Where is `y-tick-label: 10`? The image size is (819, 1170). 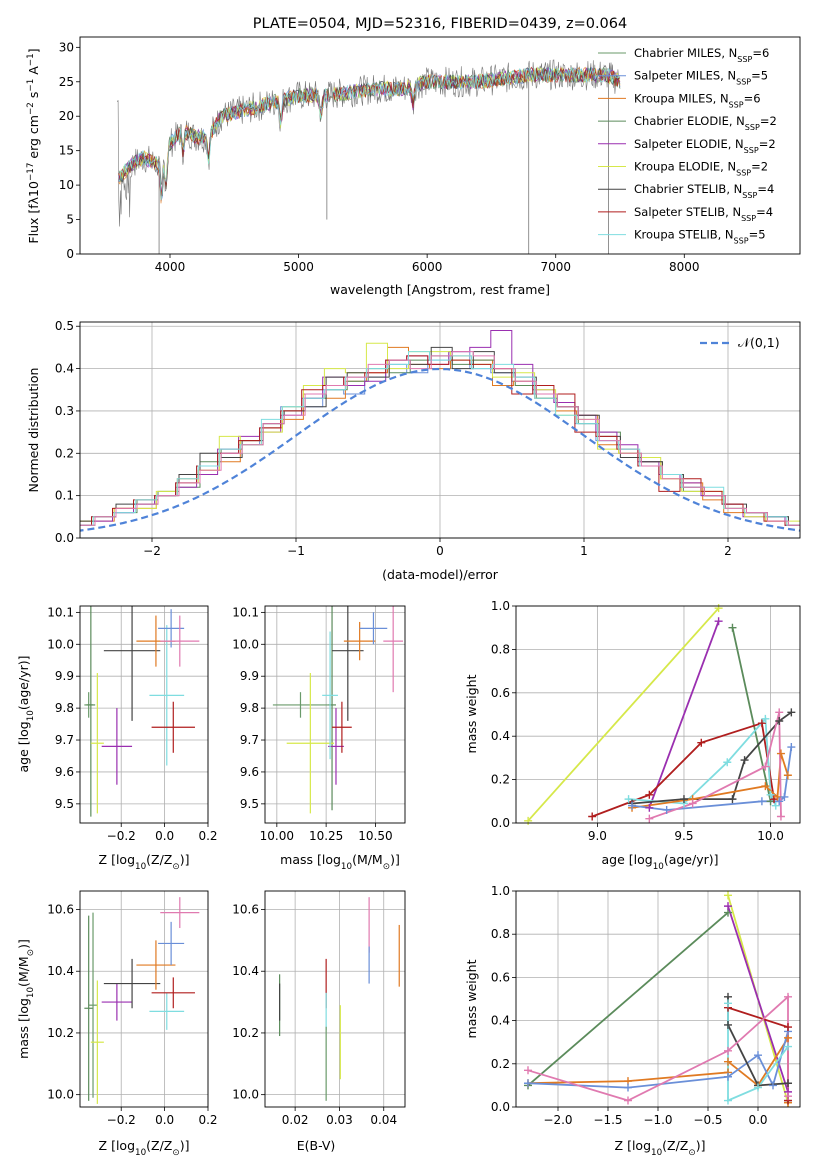
y-tick-label: 10 is located at coordinates (66, 185).